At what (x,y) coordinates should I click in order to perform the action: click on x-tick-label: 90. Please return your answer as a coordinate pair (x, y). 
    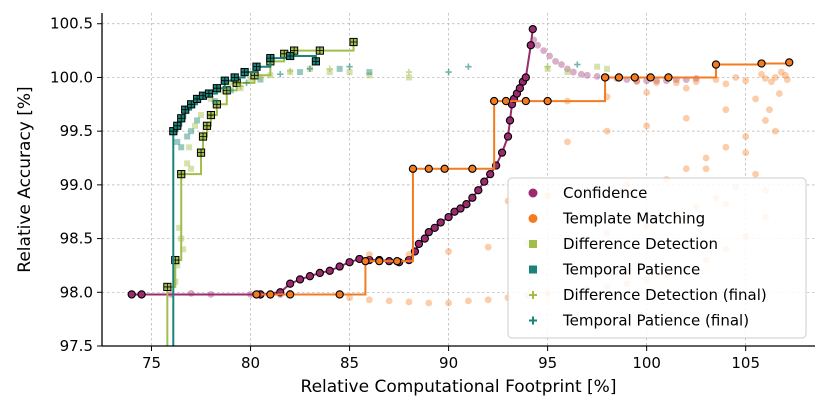
    Looking at the image, I should click on (448, 363).